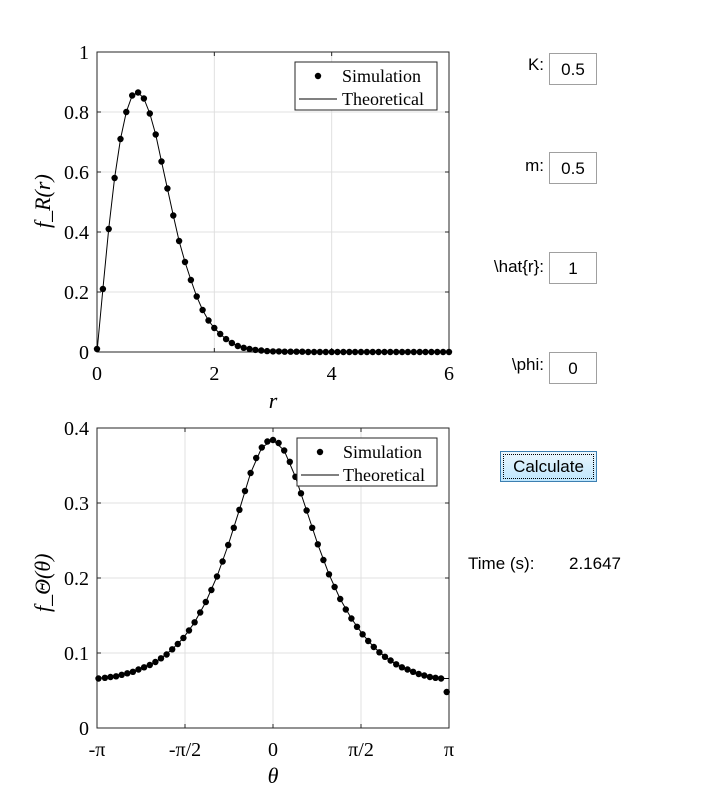  What do you see at coordinates (84, 729) in the screenshot?
I see `y-tick-label: 0` at bounding box center [84, 729].